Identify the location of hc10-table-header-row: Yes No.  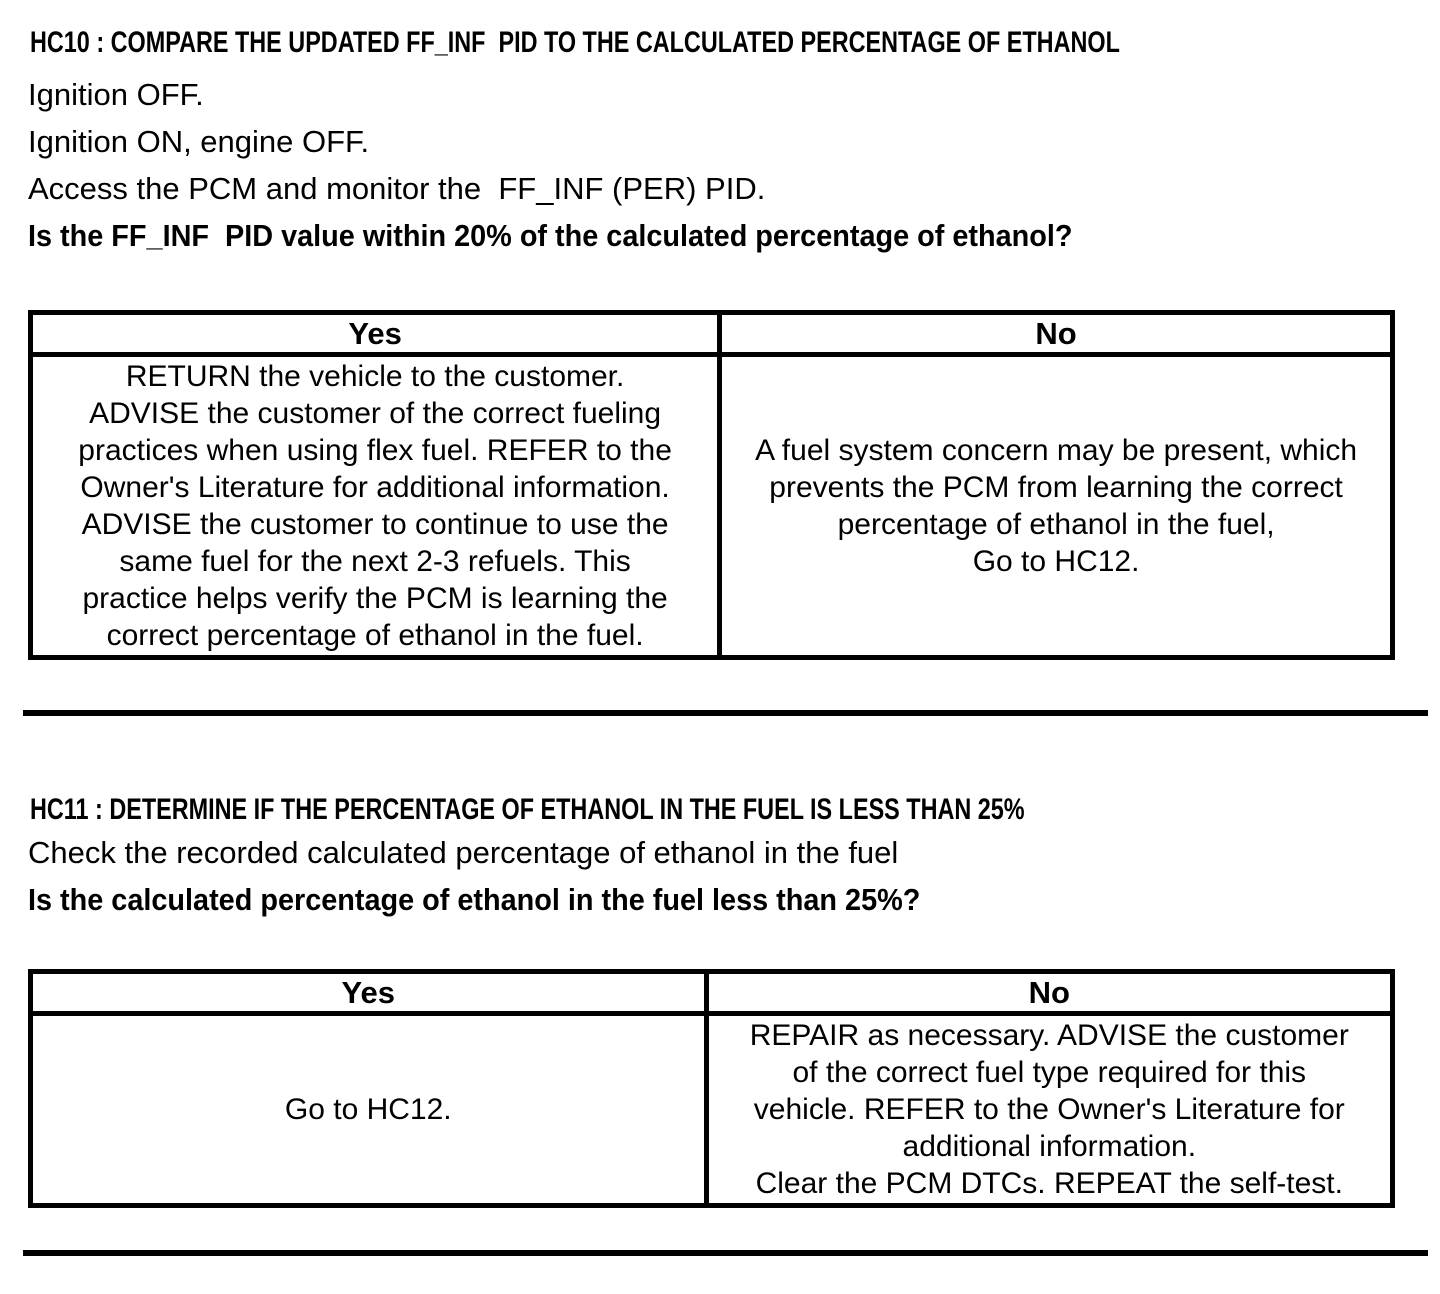
(711, 333).